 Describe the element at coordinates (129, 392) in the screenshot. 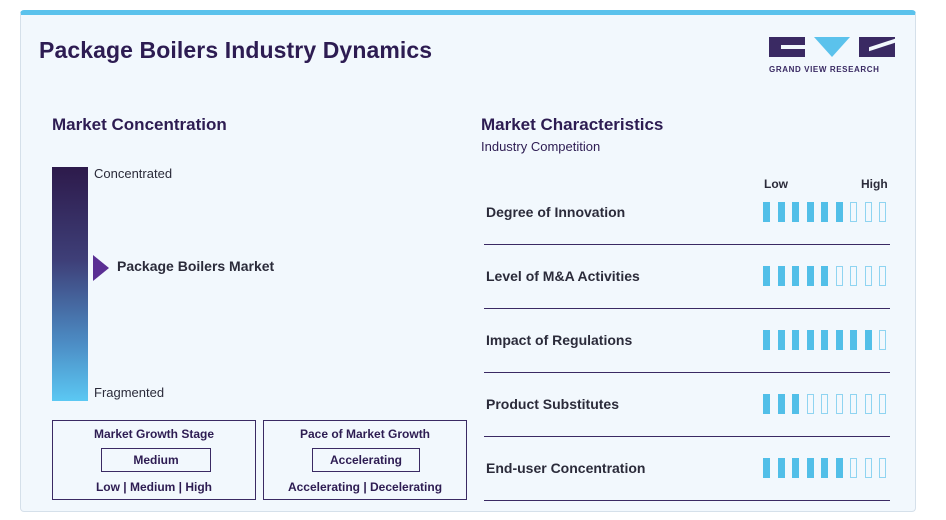

I see `fragmented-label: Fragmented` at that location.